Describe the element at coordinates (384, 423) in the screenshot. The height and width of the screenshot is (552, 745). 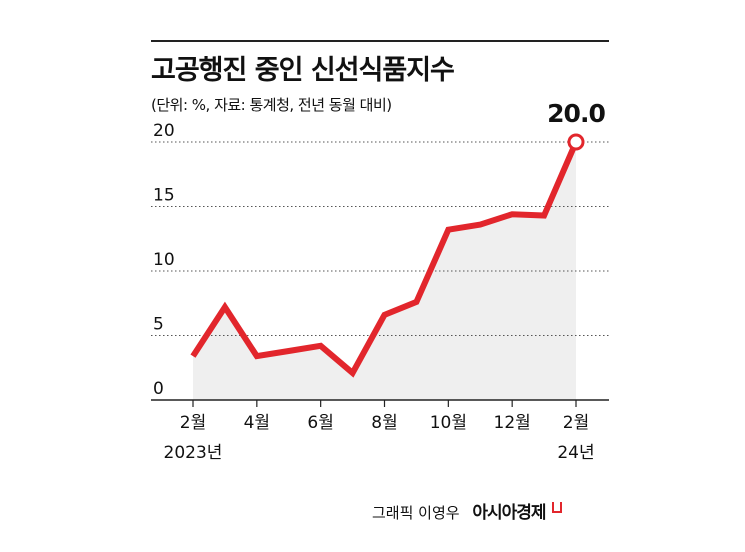
I see `x-tick-label: 8월` at that location.